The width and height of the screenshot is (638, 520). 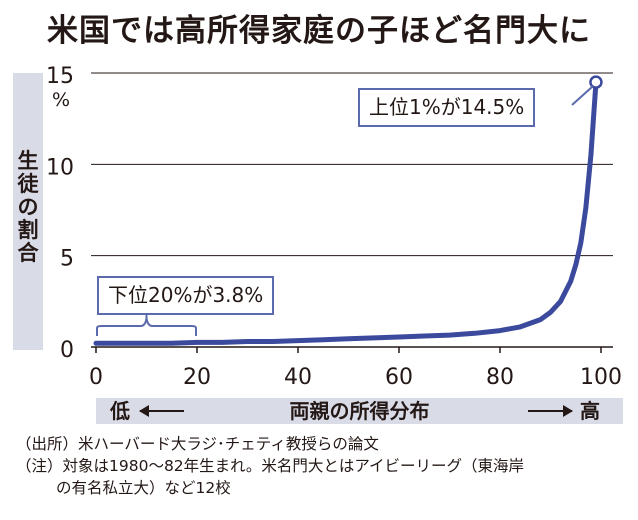 I want to click on x-axis-label-band: 低 両親の所得分布 高, so click(x=359, y=411).